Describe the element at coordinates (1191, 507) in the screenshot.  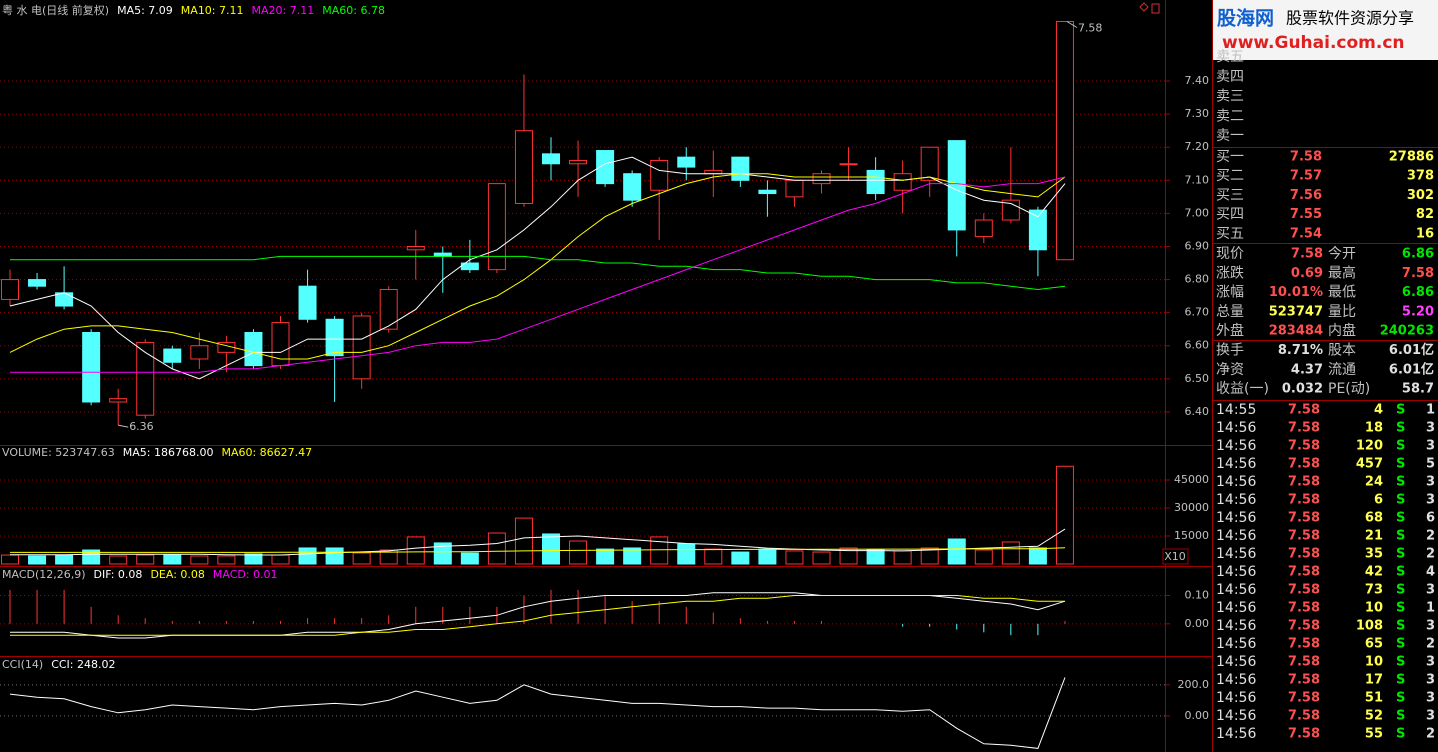
I see `y-tick-label: 30000` at that location.